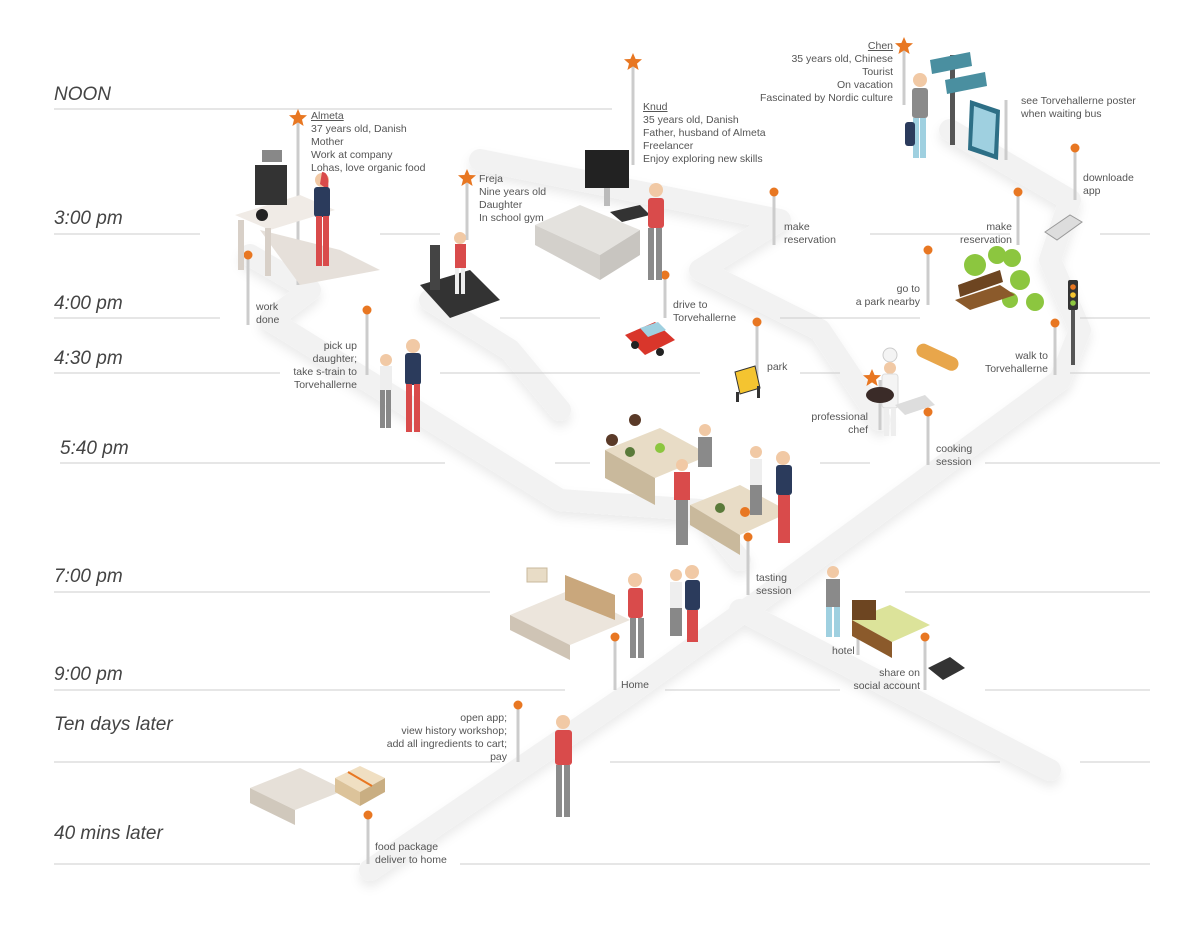 This screenshot has height=925, width=1200. I want to click on traffic-light-illustration, so click(1073, 322).